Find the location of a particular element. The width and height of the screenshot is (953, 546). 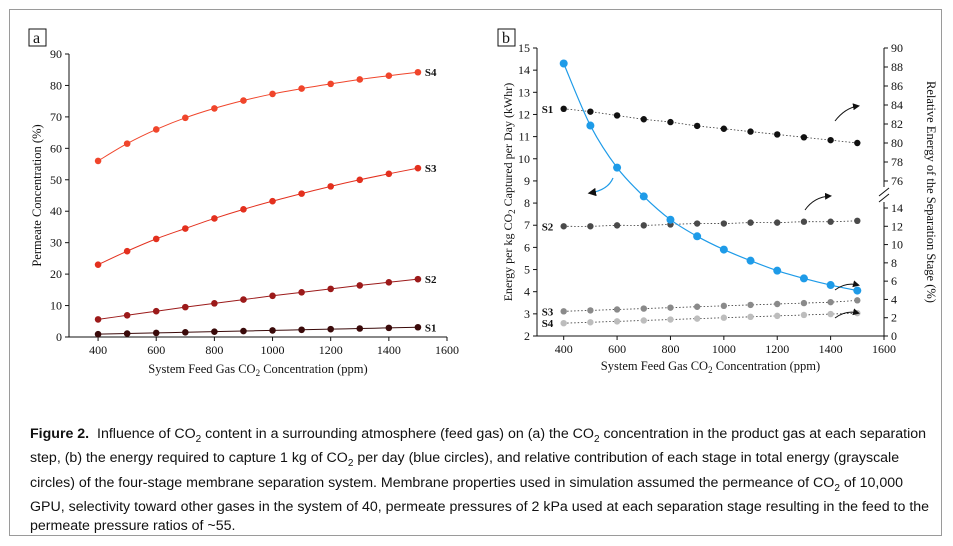

panel-b-series-label-S3: S3 is located at coordinates (548, 312).